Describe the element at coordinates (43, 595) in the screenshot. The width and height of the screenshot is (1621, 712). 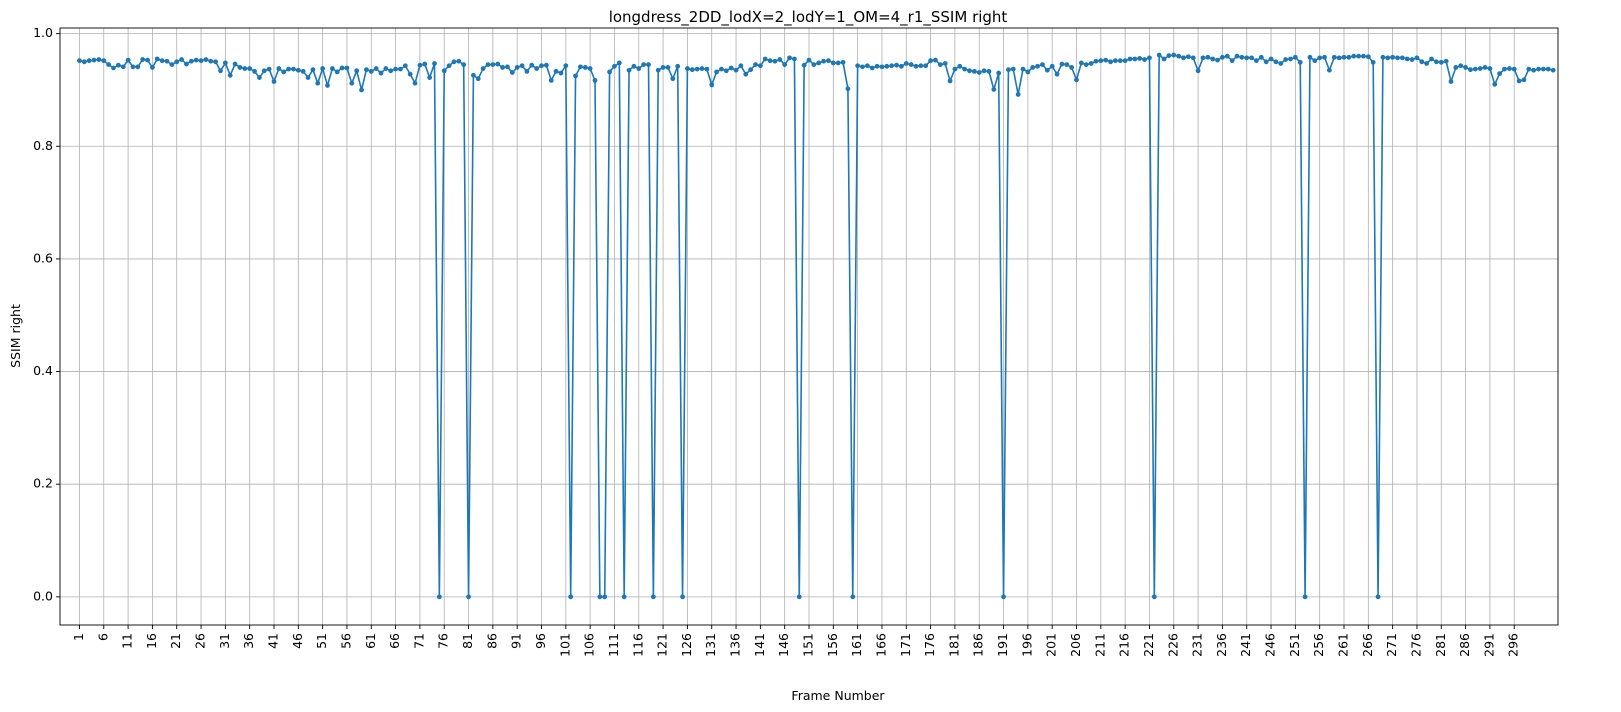
I see `y-tick-label: 0.0` at that location.